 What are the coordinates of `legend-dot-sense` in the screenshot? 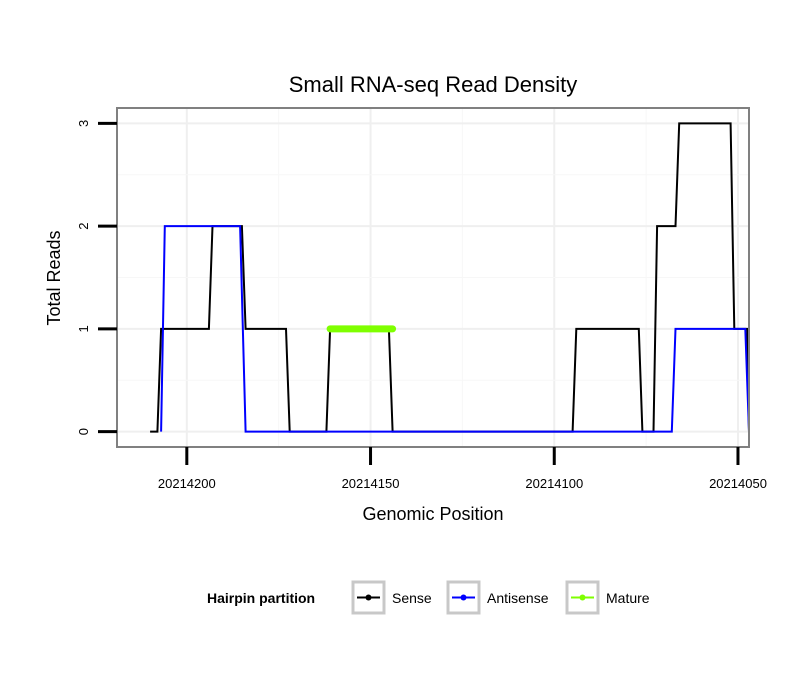 It's located at (368, 597).